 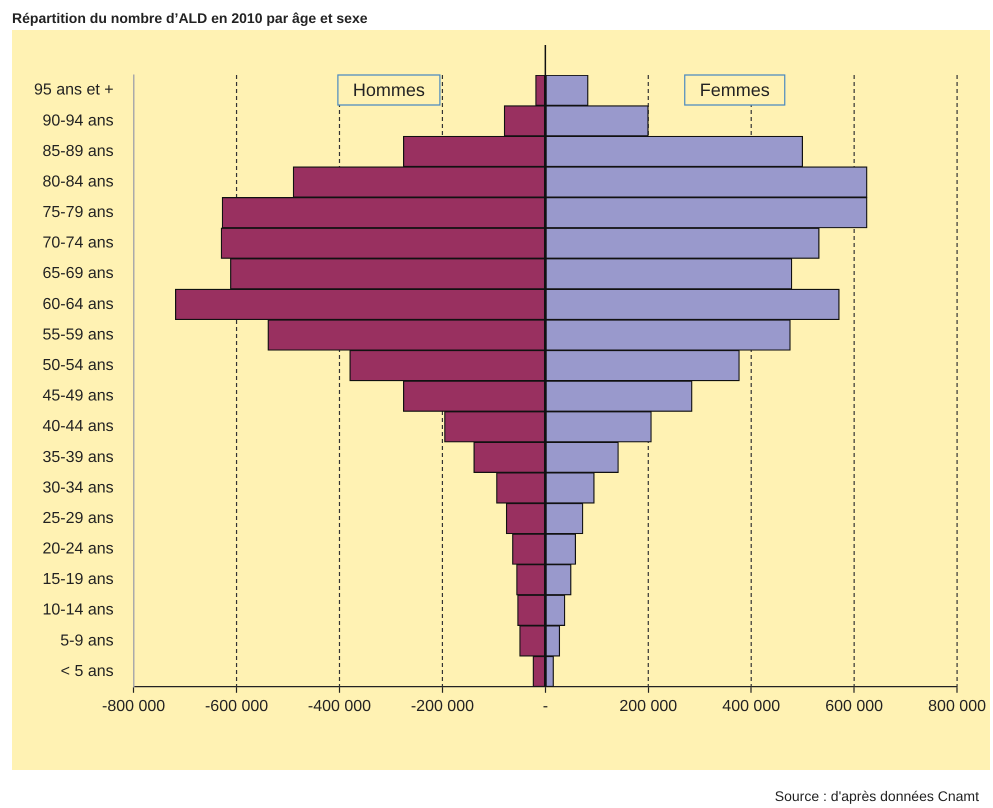 I want to click on x-tick-label: -400 000, so click(x=340, y=706).